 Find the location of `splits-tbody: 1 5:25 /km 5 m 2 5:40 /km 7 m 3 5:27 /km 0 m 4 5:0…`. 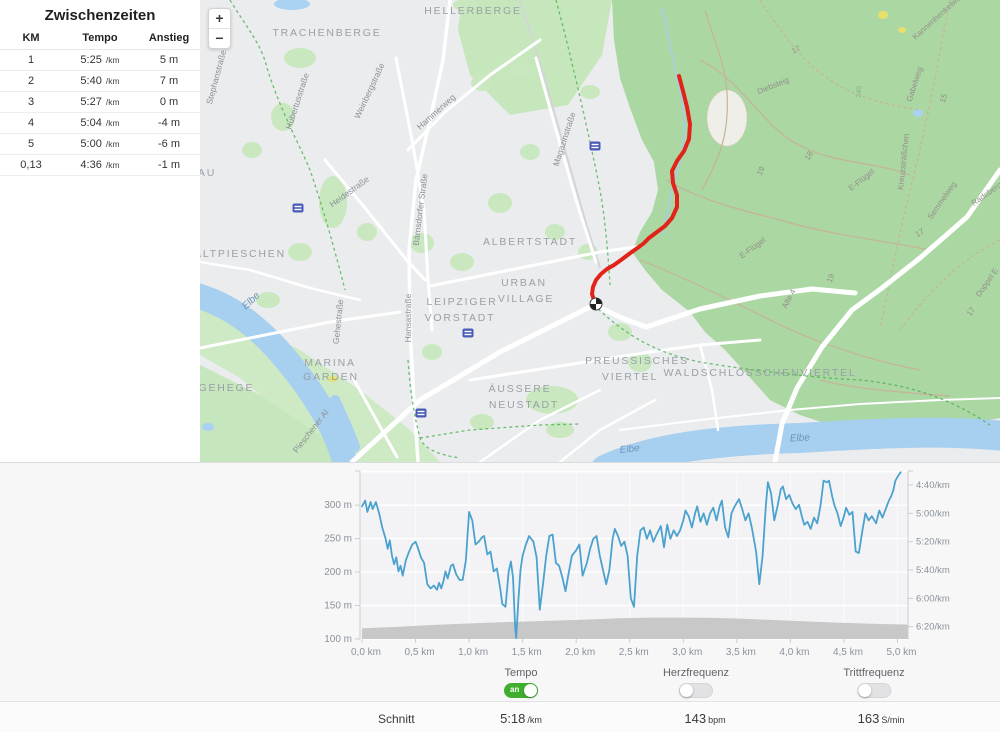

splits-tbody: 1 5:25 /km 5 m 2 5:40 /km 7 m 3 5:27 /km 0 m 4 5:0… is located at coordinates (100, 112).